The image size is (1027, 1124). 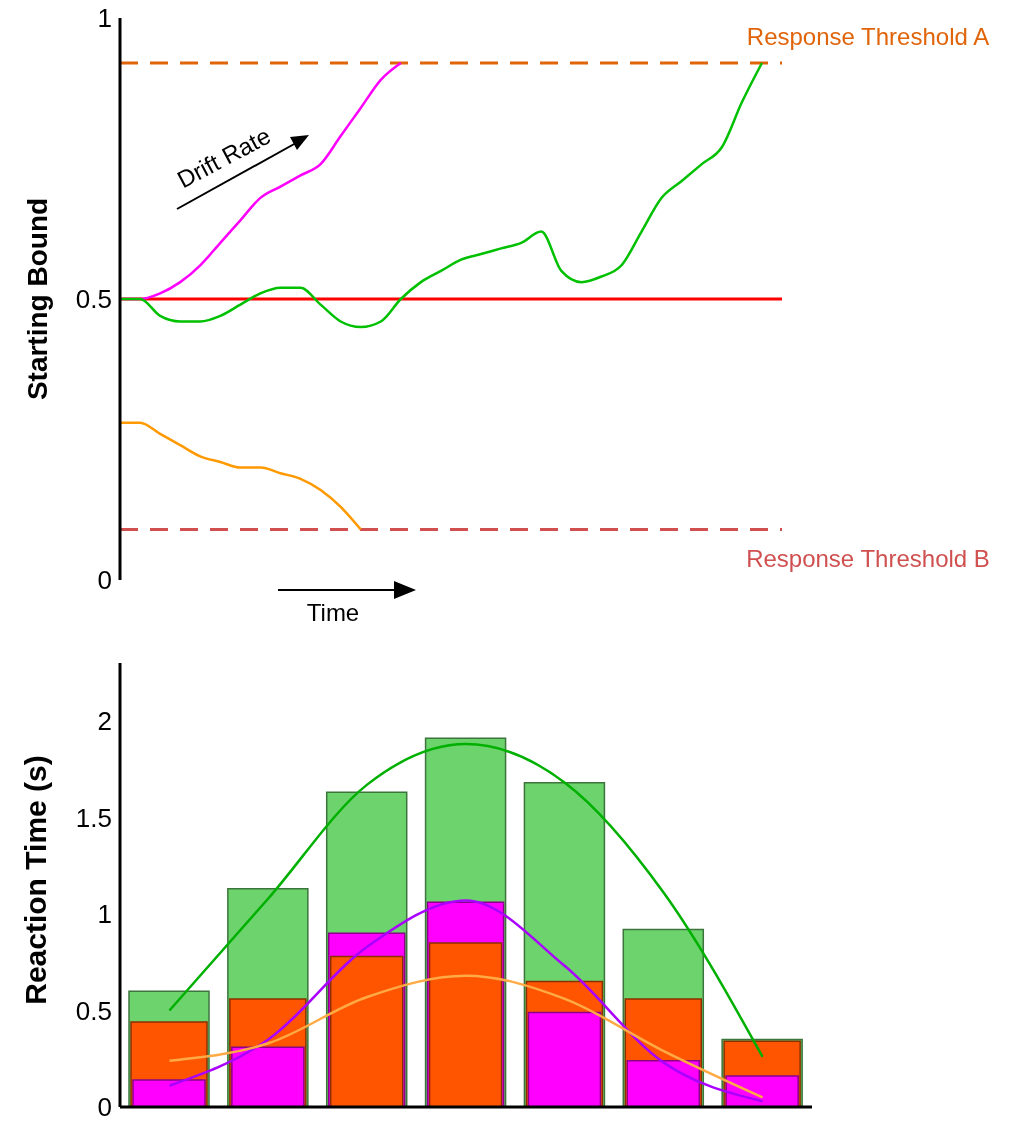 What do you see at coordinates (333, 613) in the screenshot?
I see `x-axis-title: Time` at bounding box center [333, 613].